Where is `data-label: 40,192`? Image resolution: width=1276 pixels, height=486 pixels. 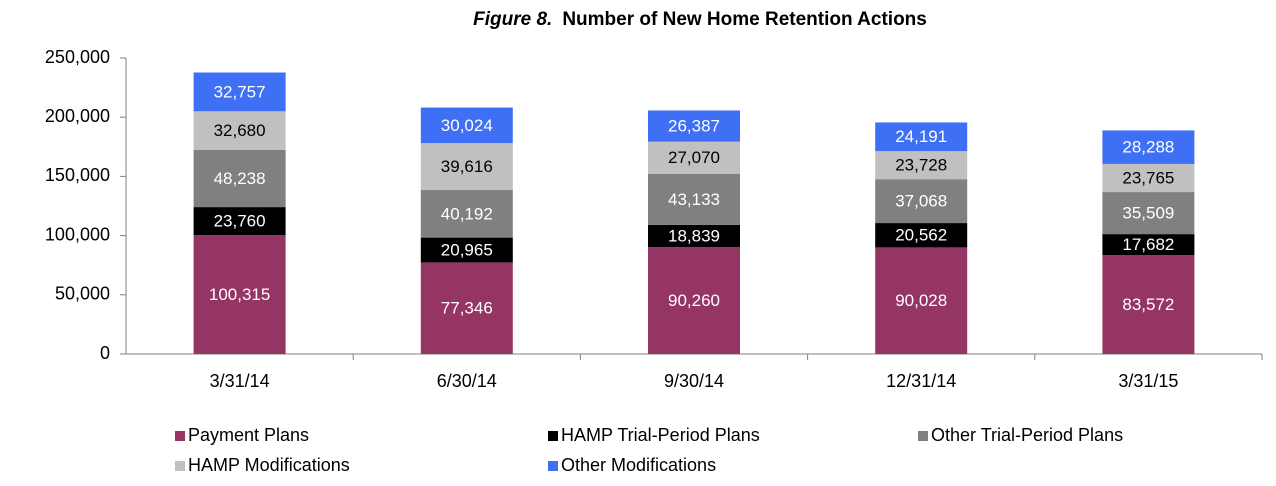 data-label: 40,192 is located at coordinates (467, 213).